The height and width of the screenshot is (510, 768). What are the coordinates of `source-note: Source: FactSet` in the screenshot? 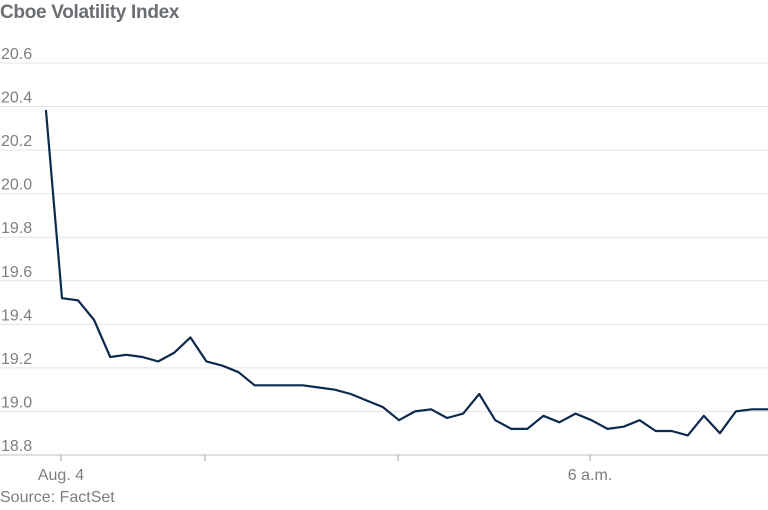 It's located at (57, 497).